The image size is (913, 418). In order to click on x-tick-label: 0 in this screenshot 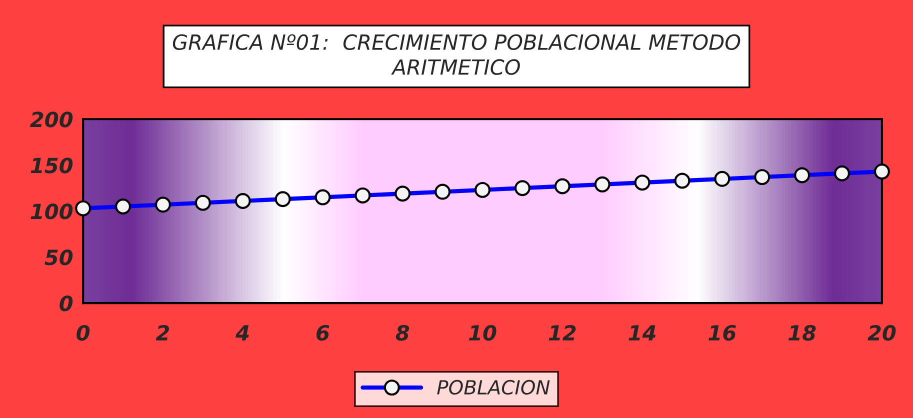, I will do `click(83, 332)`.